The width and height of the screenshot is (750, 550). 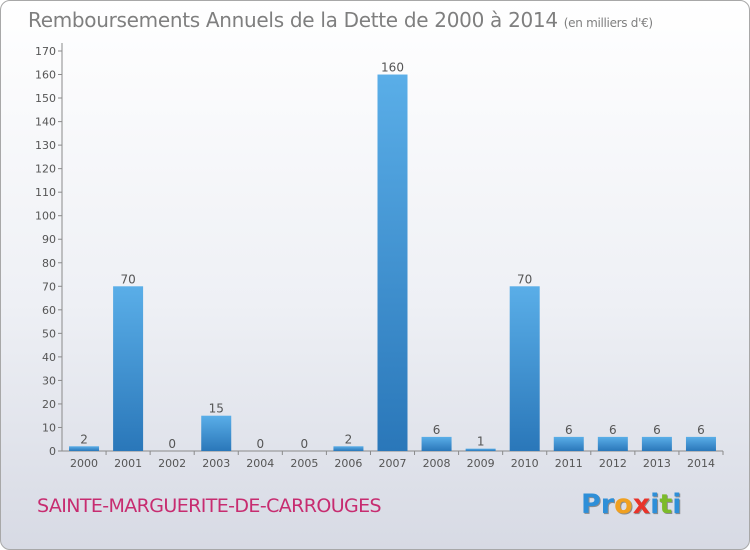 I want to click on x-tick-label: 2003, so click(x=216, y=463).